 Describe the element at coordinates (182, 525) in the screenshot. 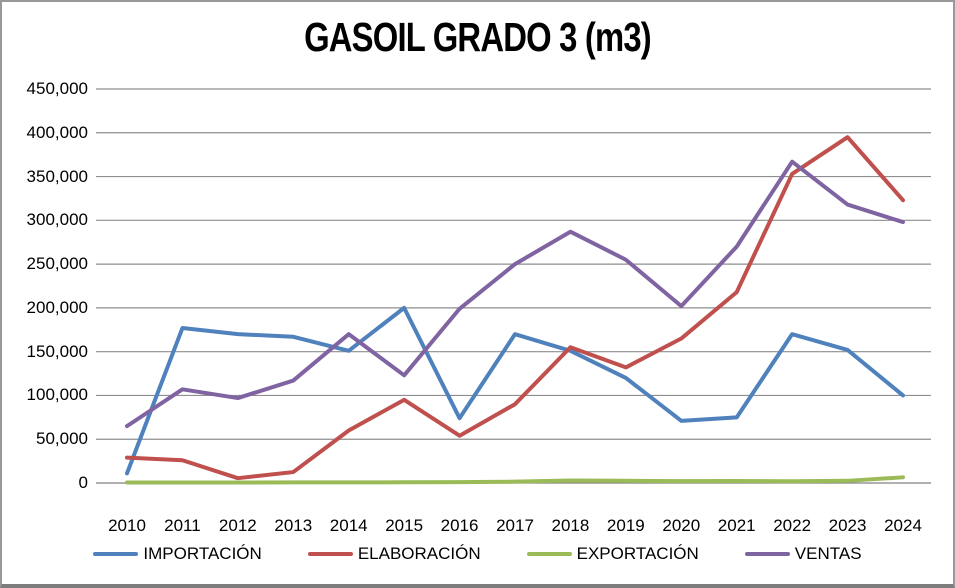

I see `x-axis-tick-label: 2011` at that location.